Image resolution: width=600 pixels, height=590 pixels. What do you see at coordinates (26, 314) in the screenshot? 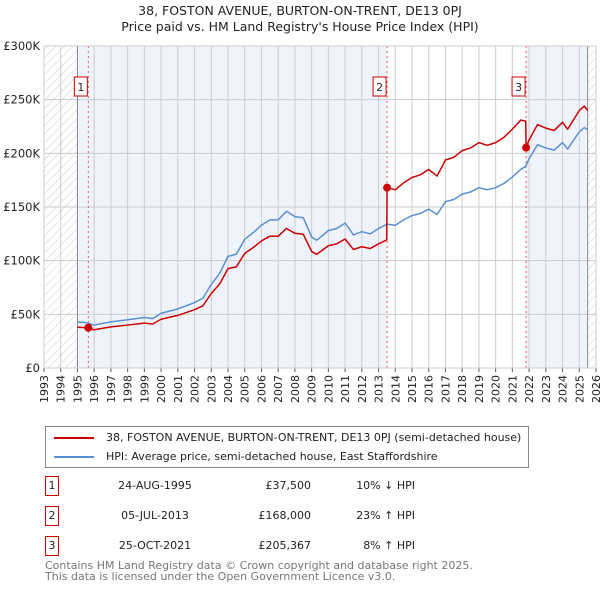
I see `y-tick-label: £50K` at bounding box center [26, 314].